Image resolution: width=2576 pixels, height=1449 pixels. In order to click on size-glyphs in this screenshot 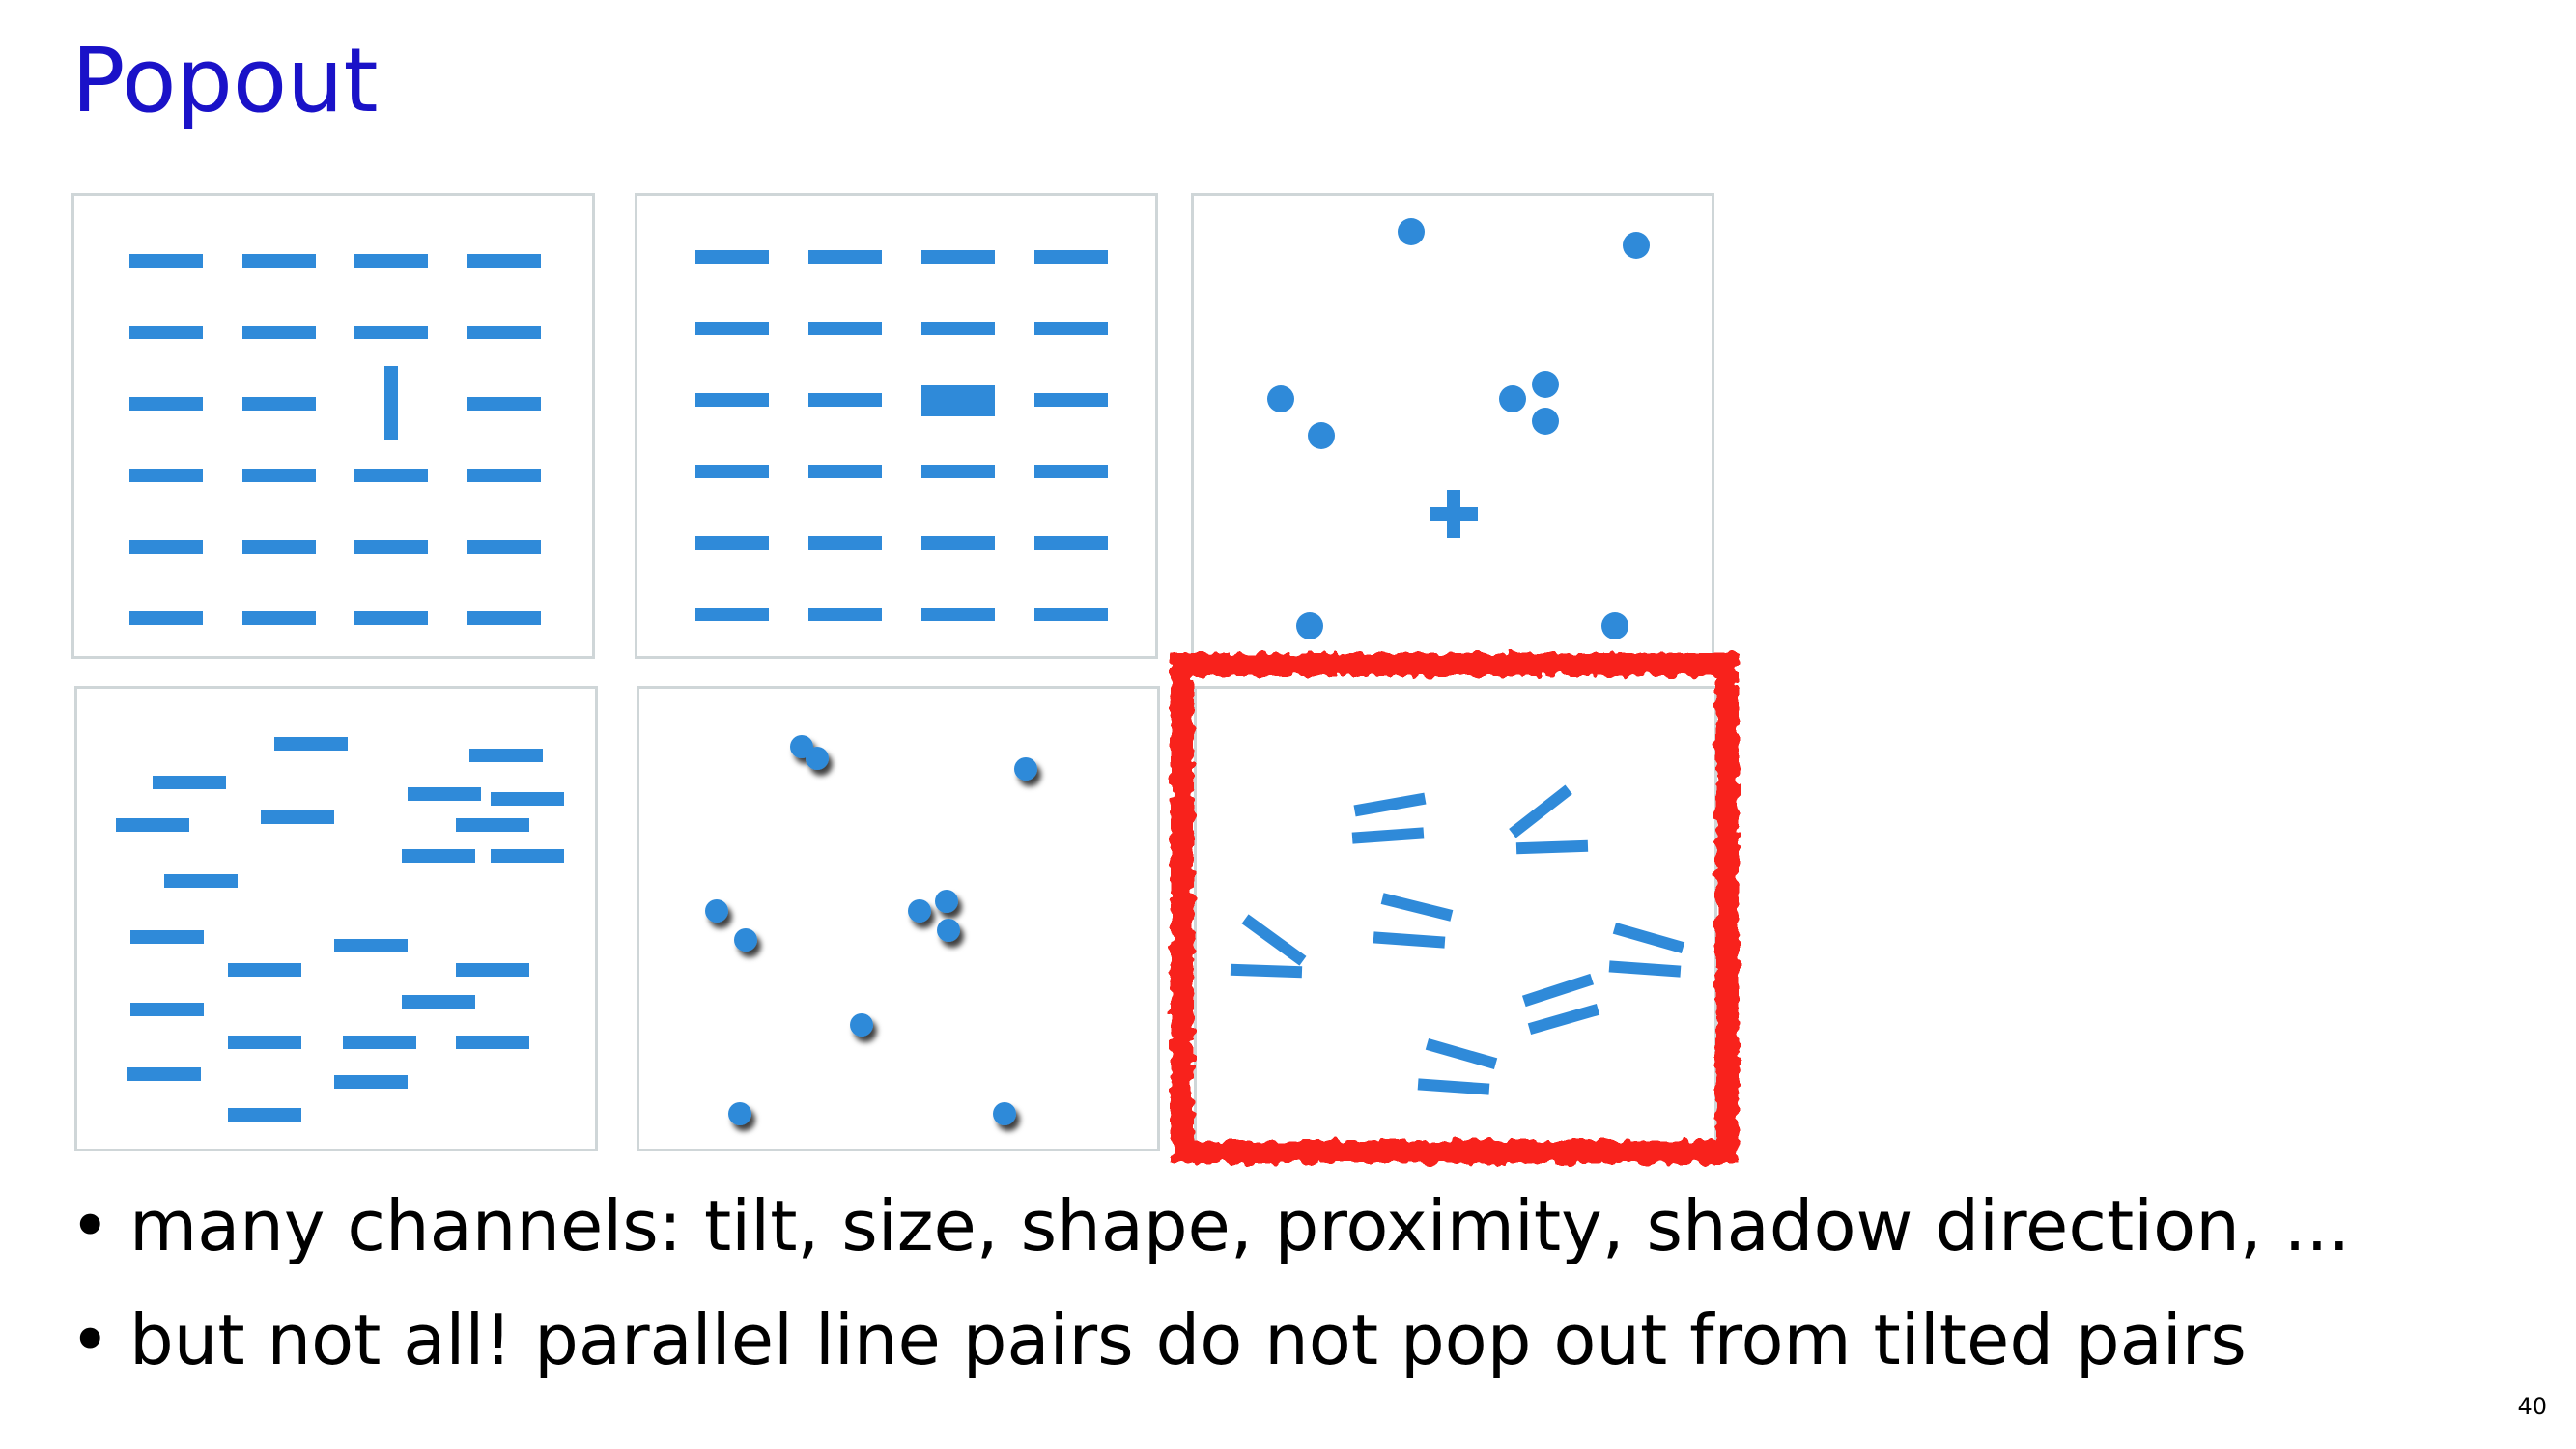, I will do `click(901, 435)`.